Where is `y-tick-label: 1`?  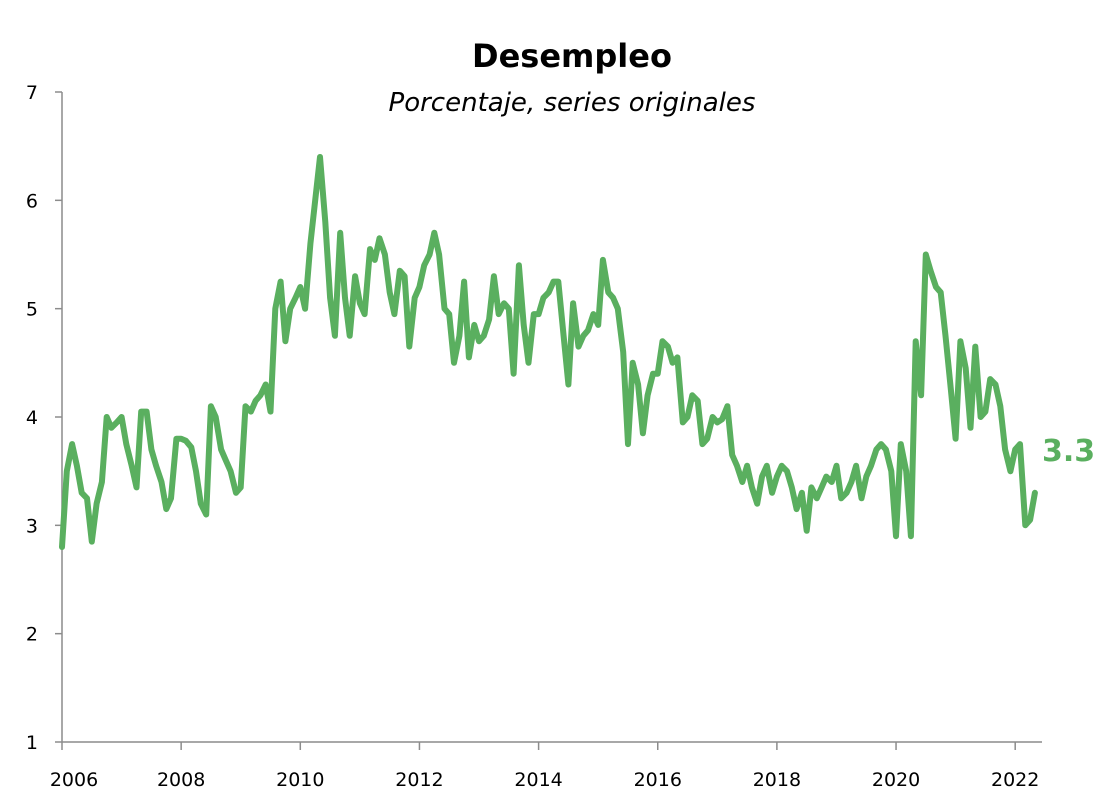
y-tick-label: 1 is located at coordinates (32, 743).